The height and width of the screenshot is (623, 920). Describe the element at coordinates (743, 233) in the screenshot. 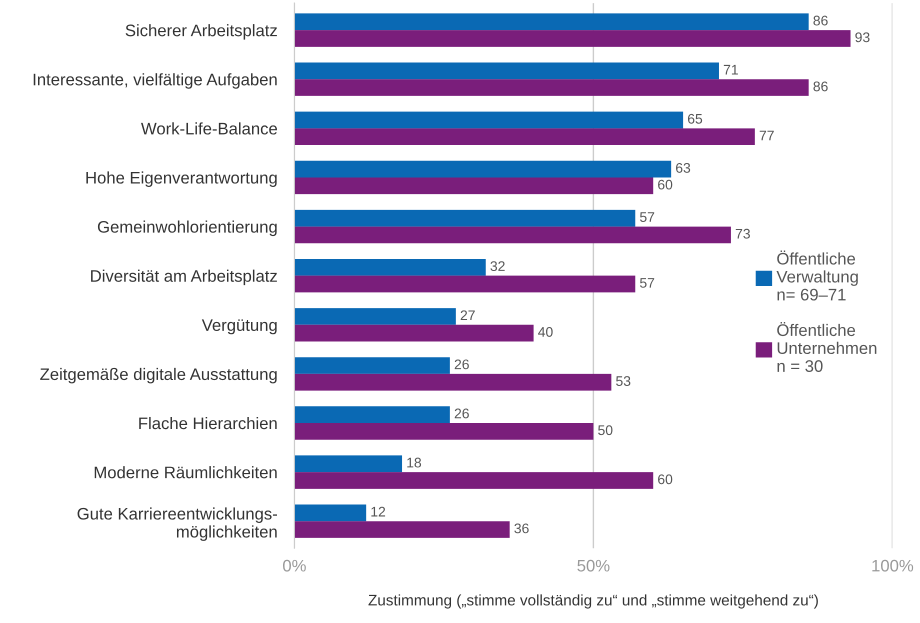

I see `data-label: 73` at that location.